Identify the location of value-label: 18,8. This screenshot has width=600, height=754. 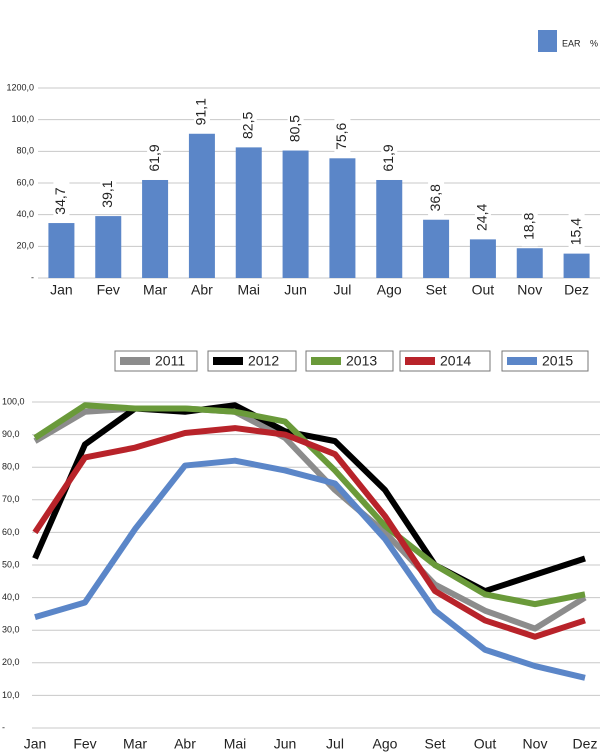
(528, 225).